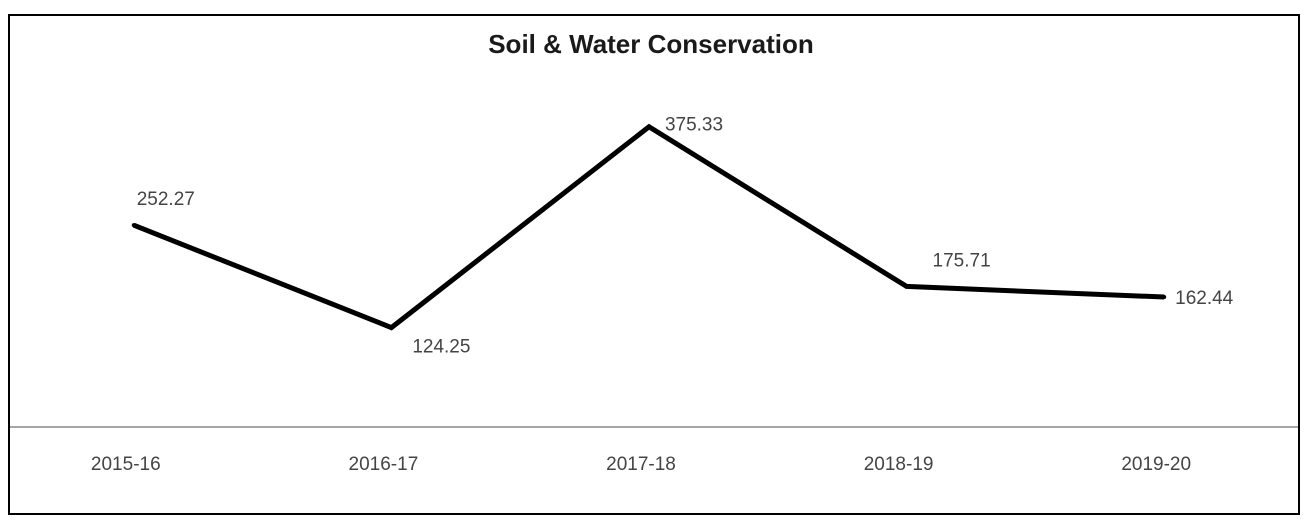  I want to click on chart-title: Soil & Water Conservation, so click(651, 44).